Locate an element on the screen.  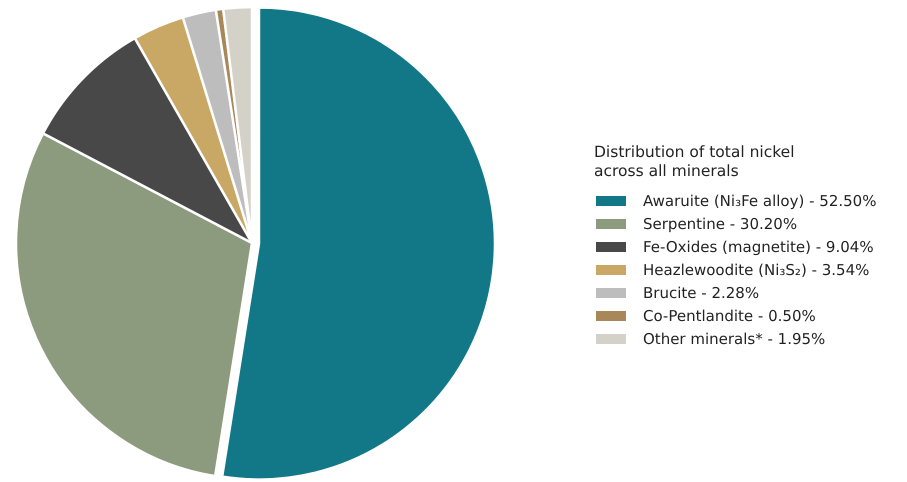
legend-label: Awaruite (Ni₃Fe alloy) - 52.50% is located at coordinates (759, 201).